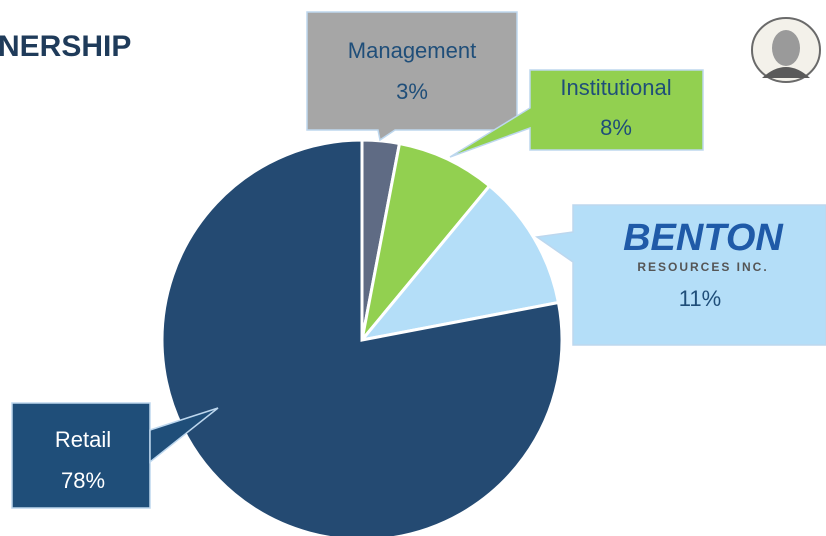  Describe the element at coordinates (700, 298) in the screenshot. I see `value-label: 11%` at that location.